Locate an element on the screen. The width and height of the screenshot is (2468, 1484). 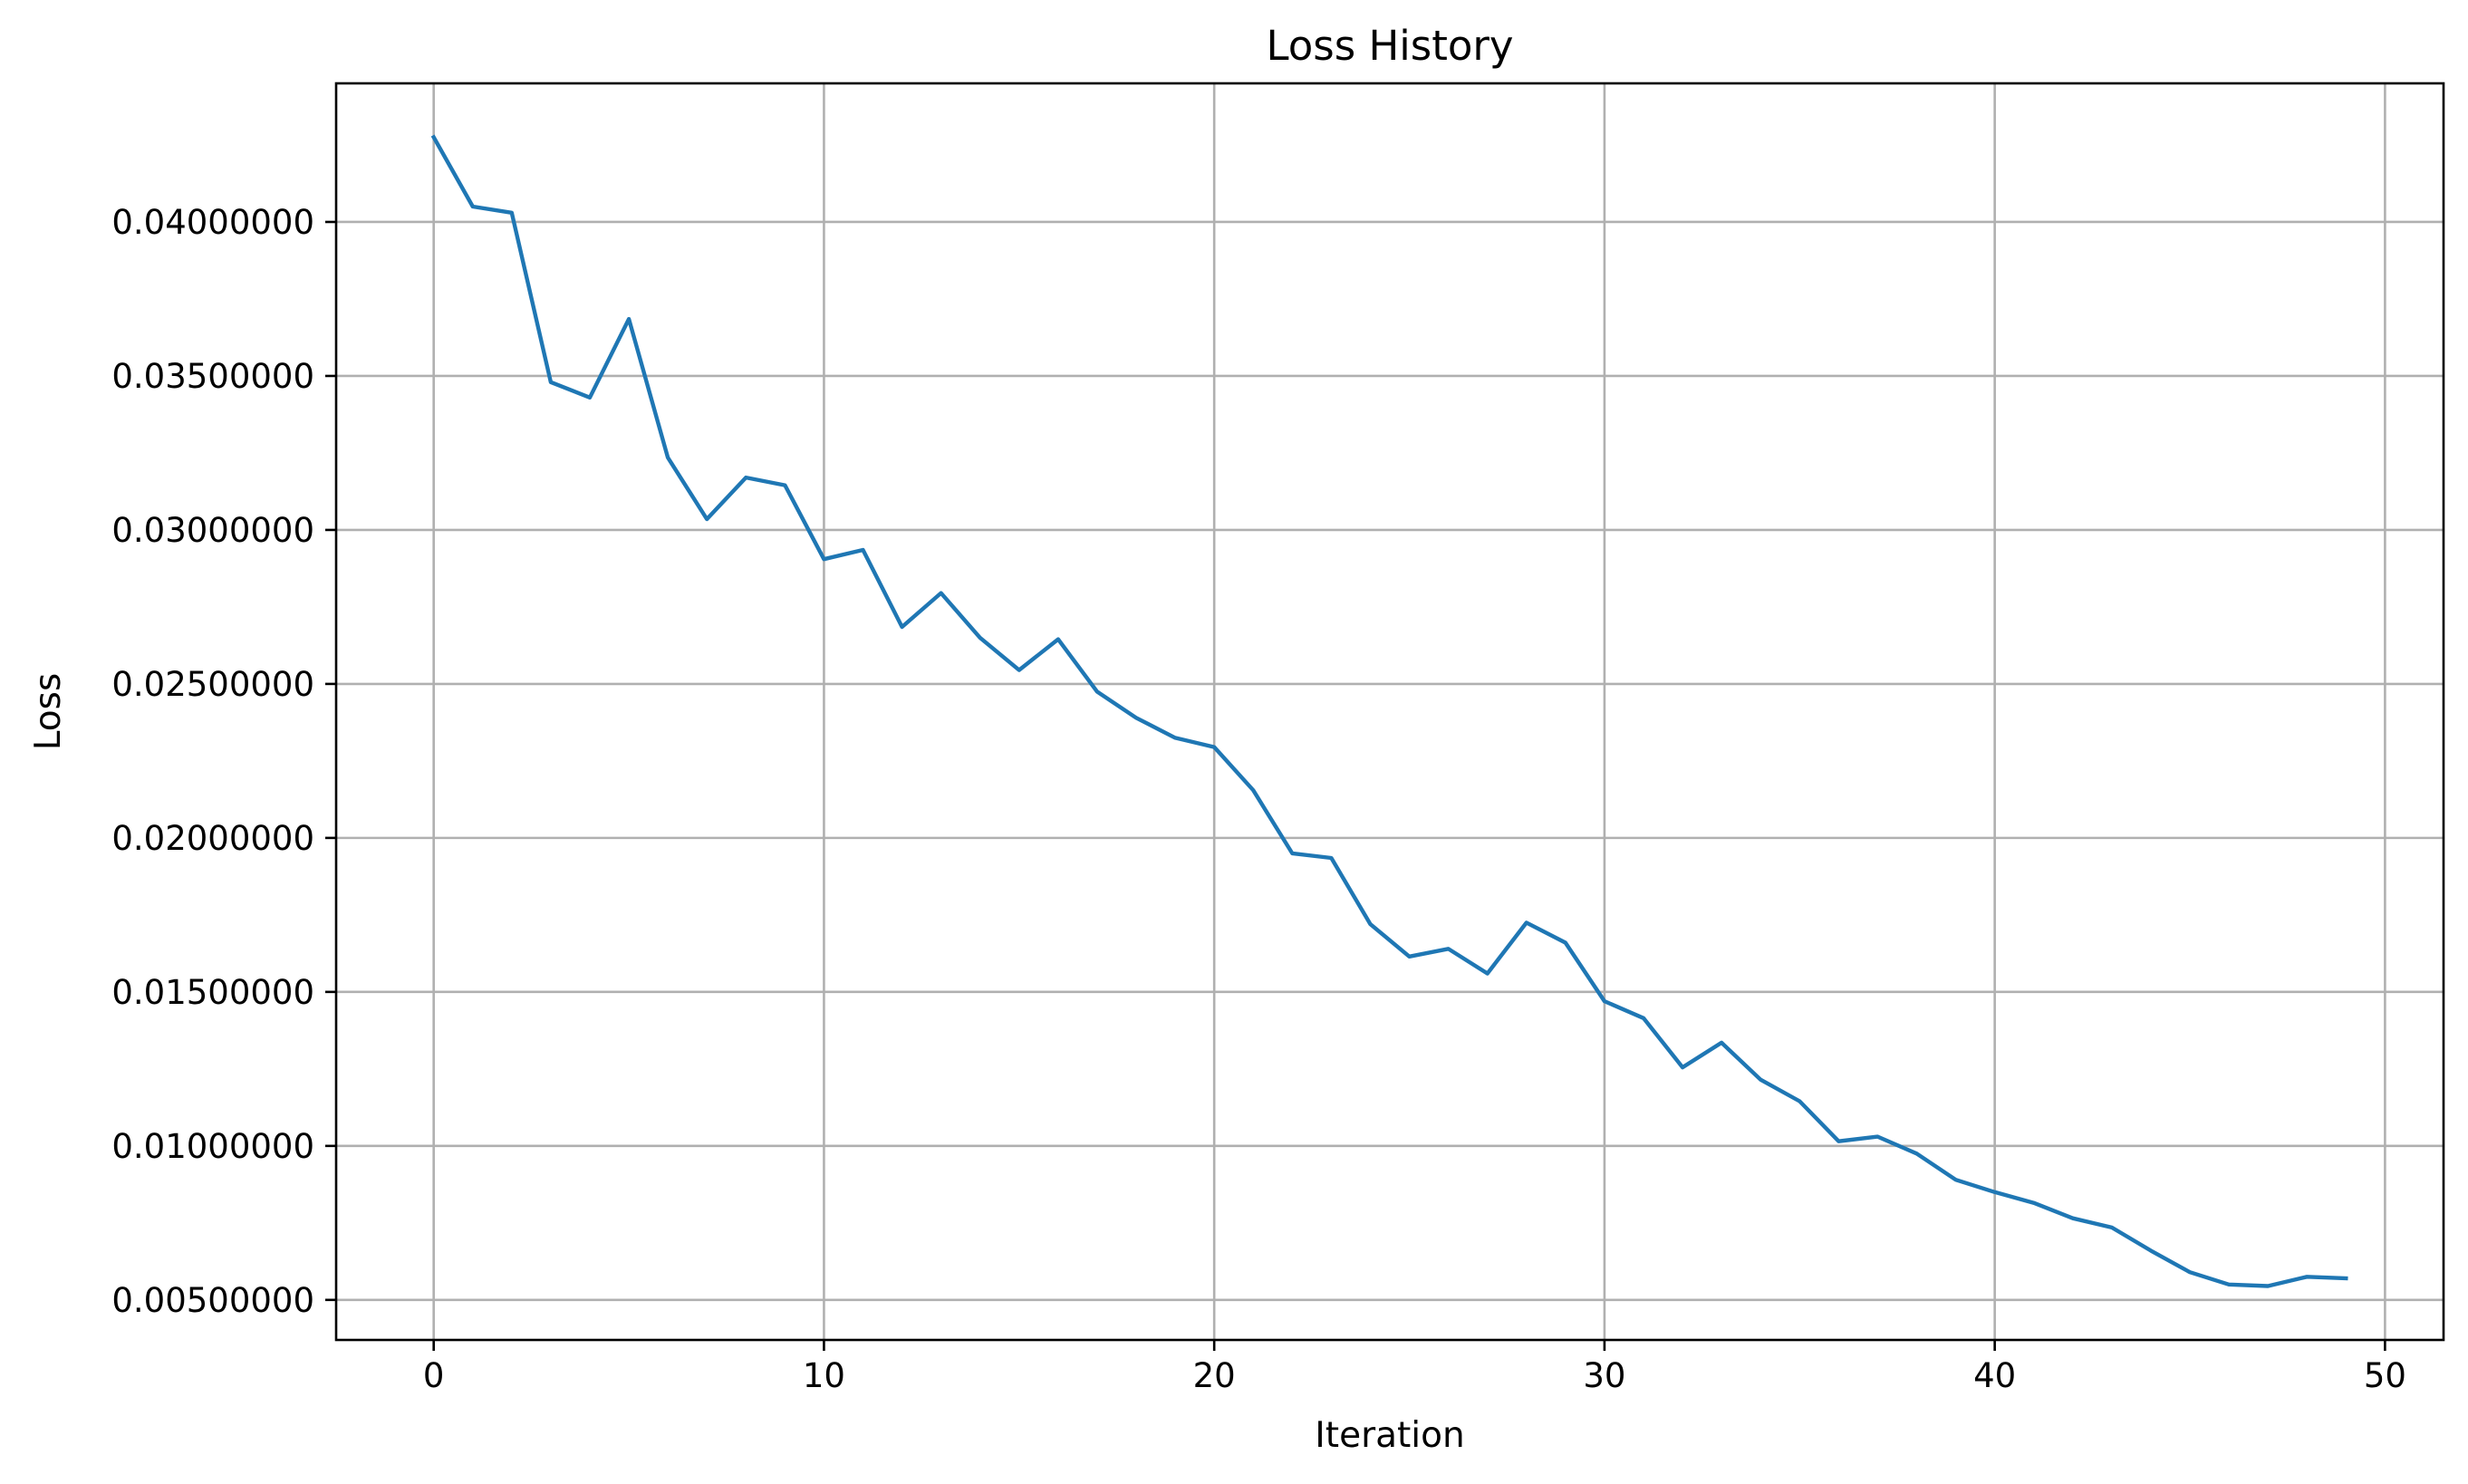
y-tick-label: 0.03000000 is located at coordinates (212, 531).